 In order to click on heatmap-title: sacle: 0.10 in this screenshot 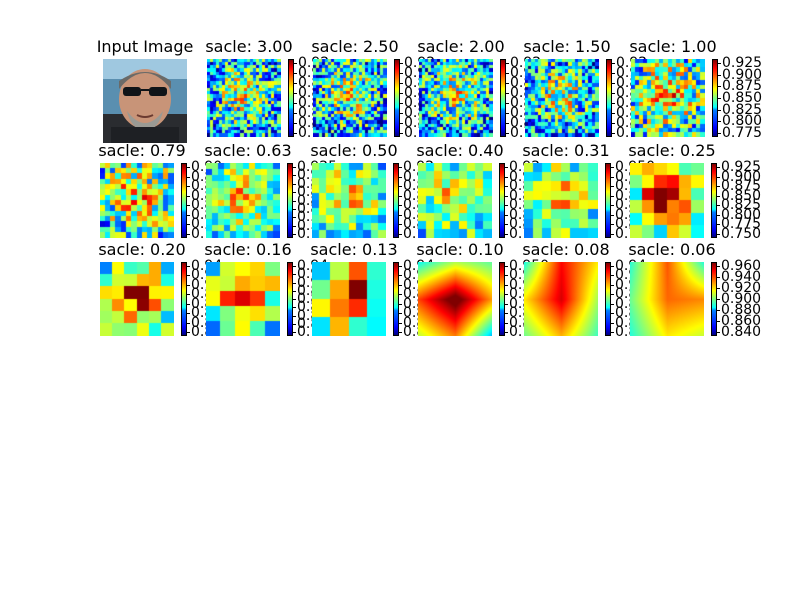, I will do `click(460, 249)`.